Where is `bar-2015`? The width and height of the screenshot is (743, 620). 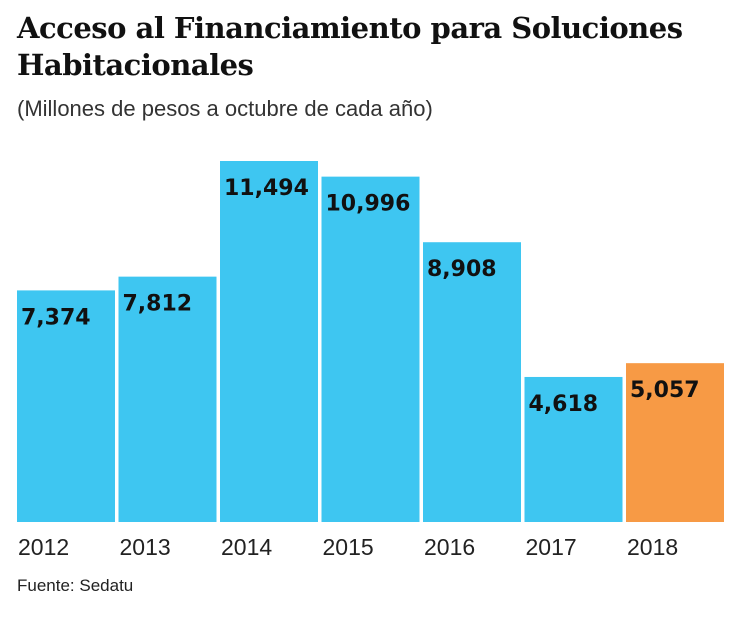 bar-2015 is located at coordinates (370, 349).